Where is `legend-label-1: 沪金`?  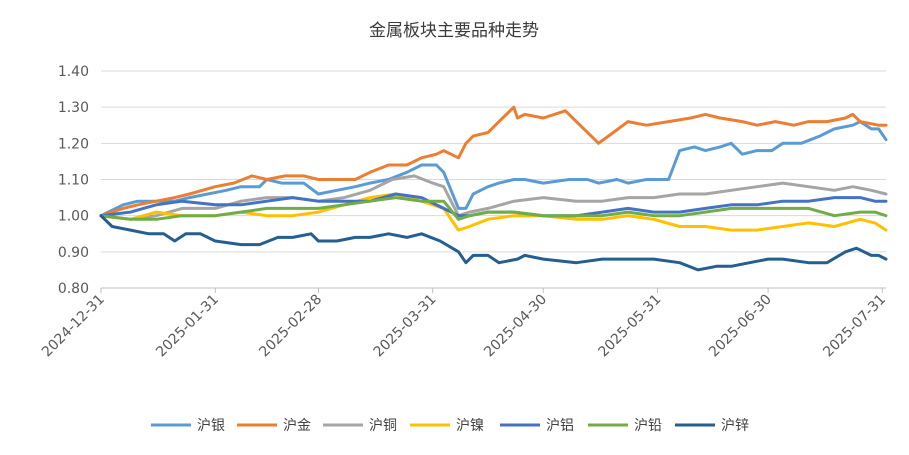
legend-label-1: 沪金 is located at coordinates (297, 426).